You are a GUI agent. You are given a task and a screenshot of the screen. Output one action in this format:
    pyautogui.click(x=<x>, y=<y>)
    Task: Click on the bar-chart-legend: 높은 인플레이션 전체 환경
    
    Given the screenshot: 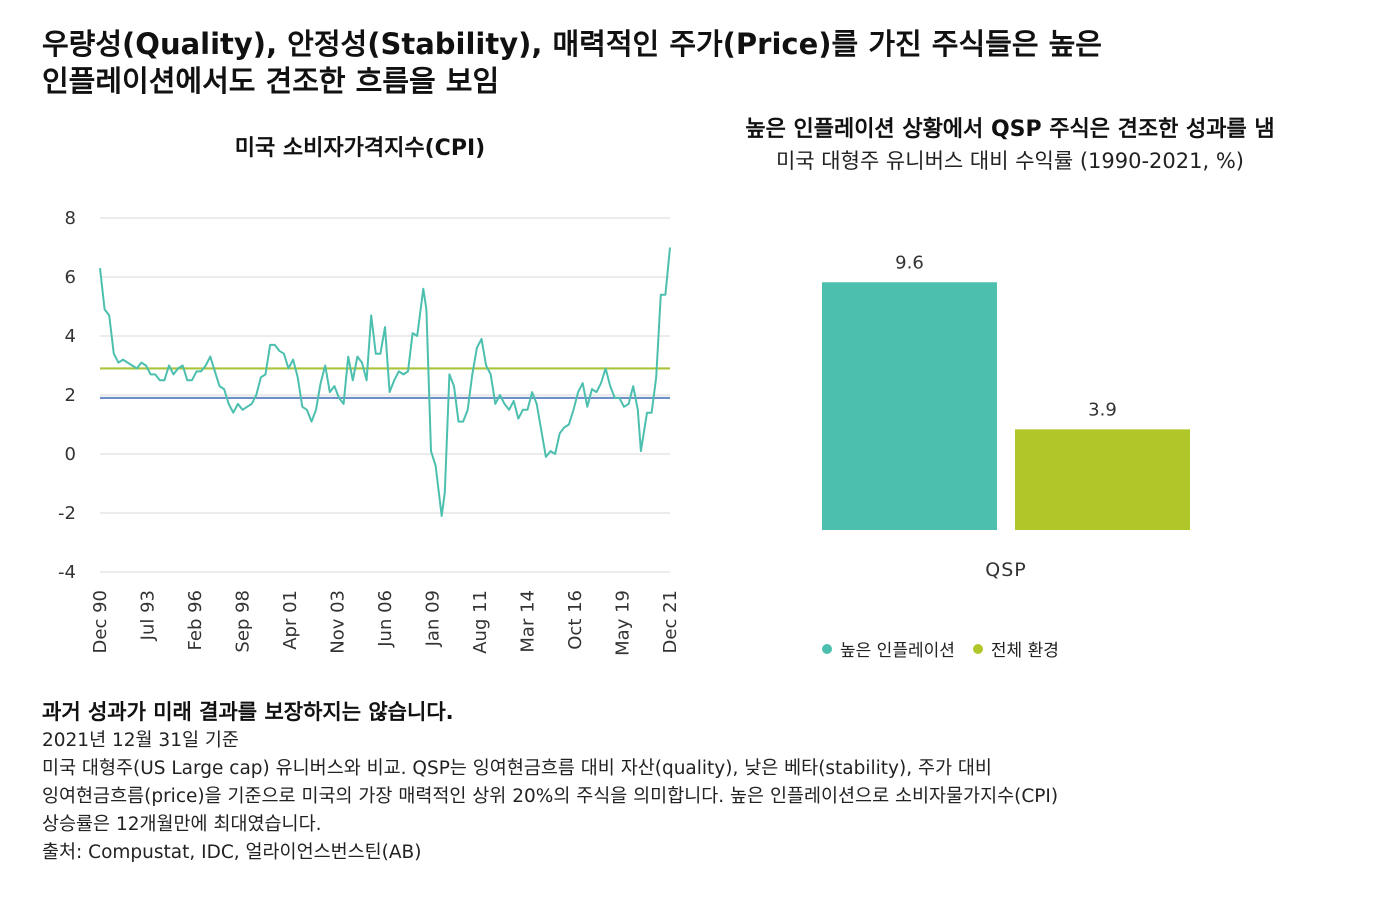 What is the action you would take?
    pyautogui.click(x=940, y=648)
    